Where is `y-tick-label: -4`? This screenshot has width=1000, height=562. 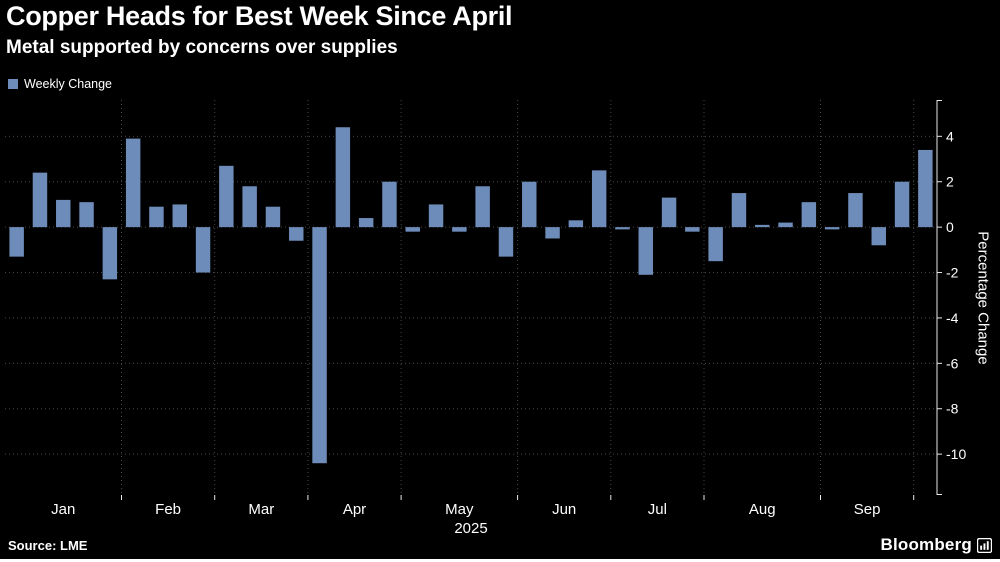 y-tick-label: -4 is located at coordinates (952, 318).